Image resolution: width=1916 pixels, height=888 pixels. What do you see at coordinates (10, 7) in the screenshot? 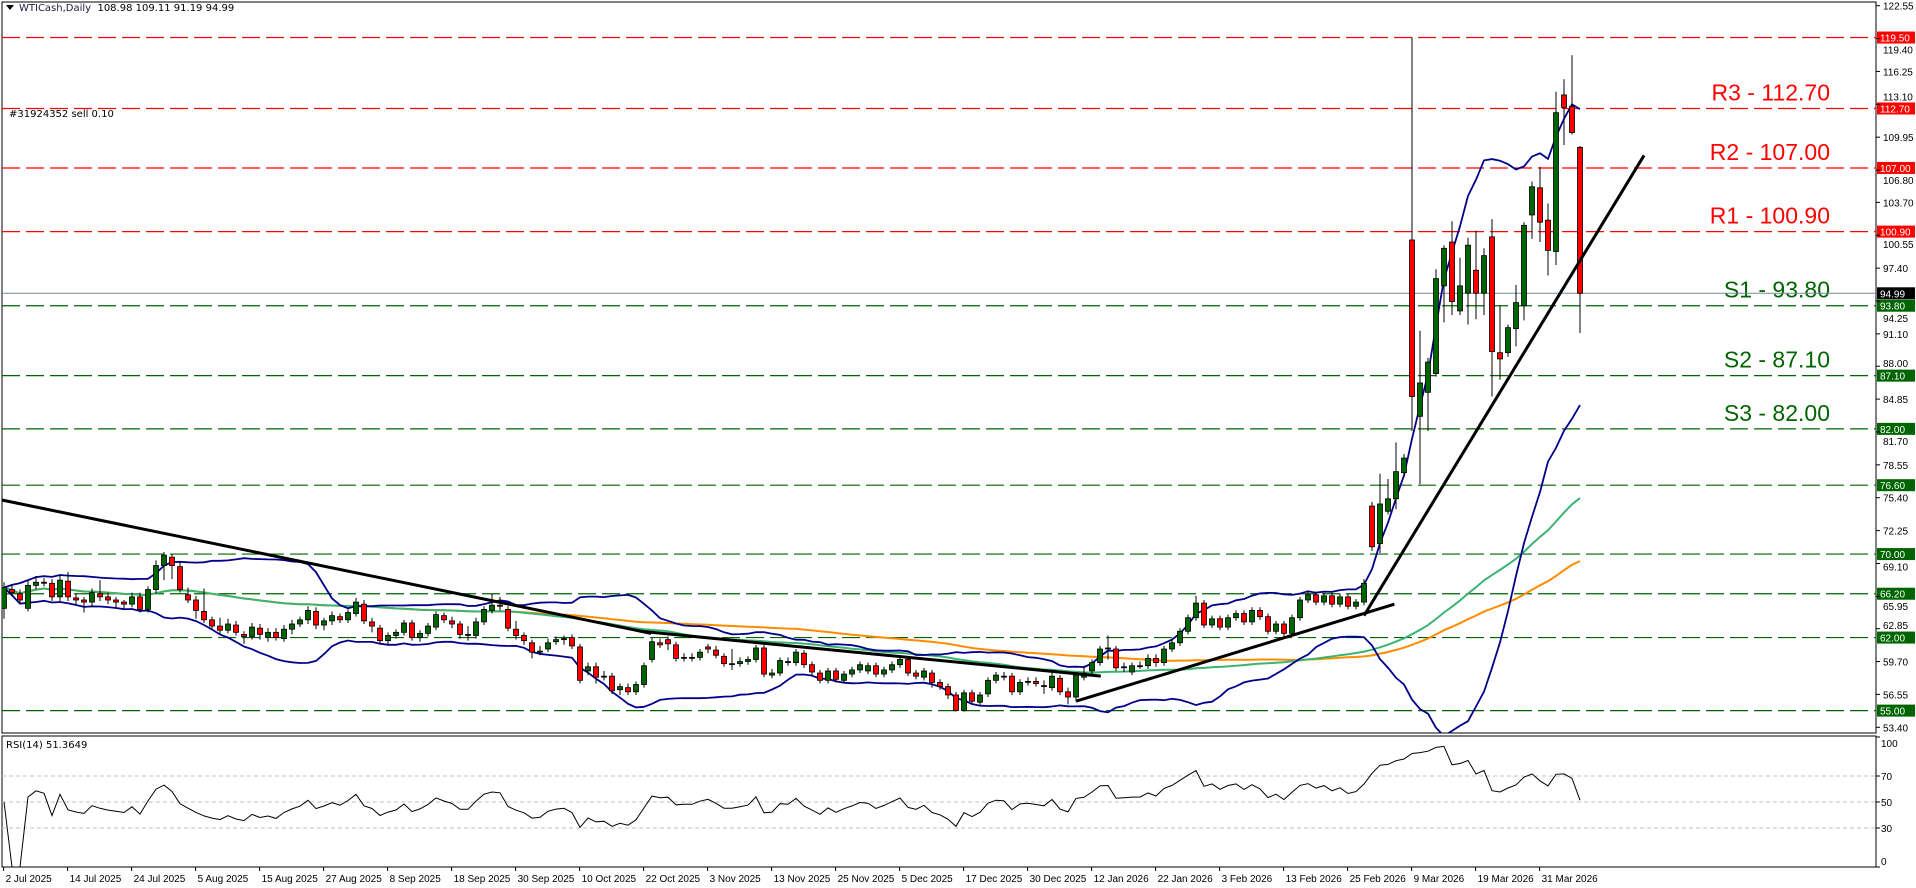
I see `collapse-triangle-icon` at bounding box center [10, 7].